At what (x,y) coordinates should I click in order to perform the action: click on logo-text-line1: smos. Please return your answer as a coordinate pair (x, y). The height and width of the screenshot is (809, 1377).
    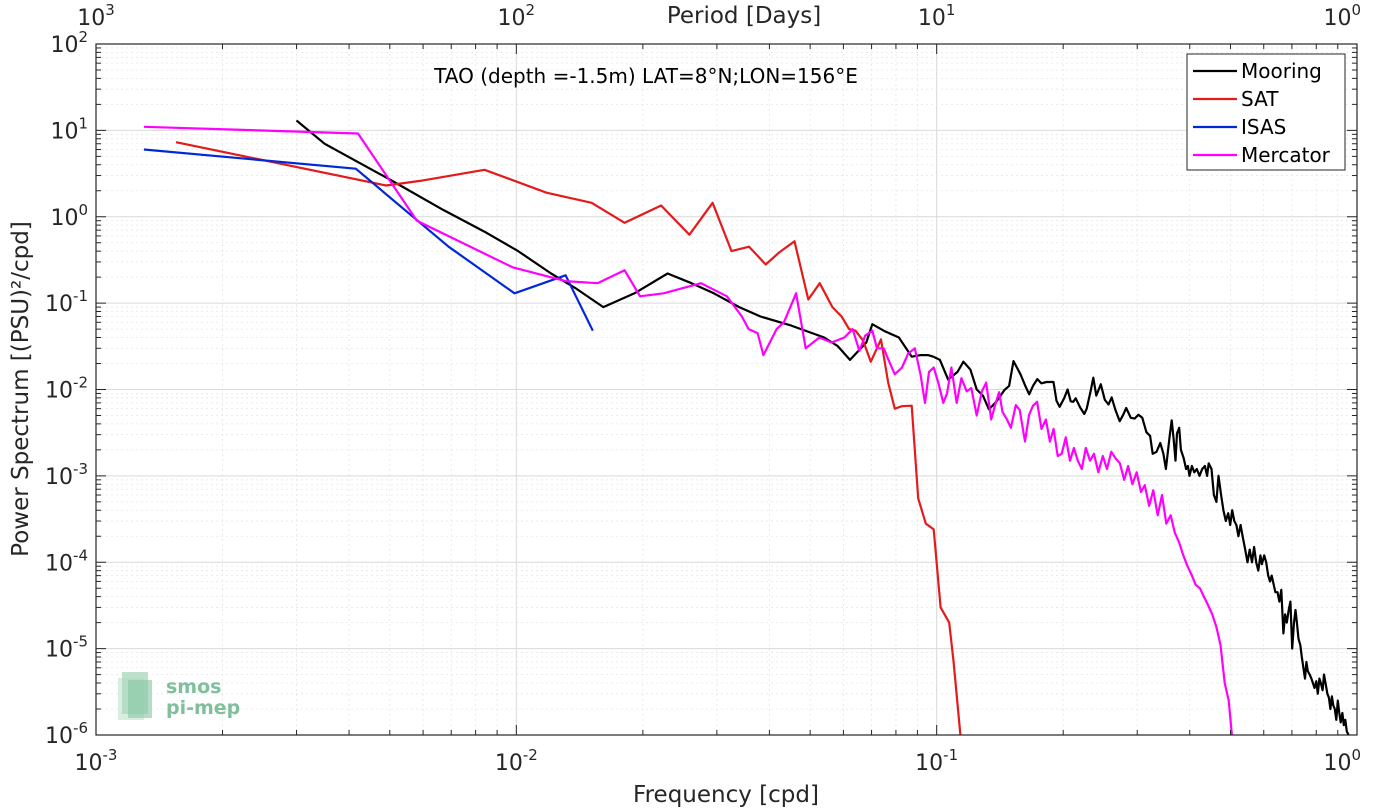
    Looking at the image, I should click on (193, 687).